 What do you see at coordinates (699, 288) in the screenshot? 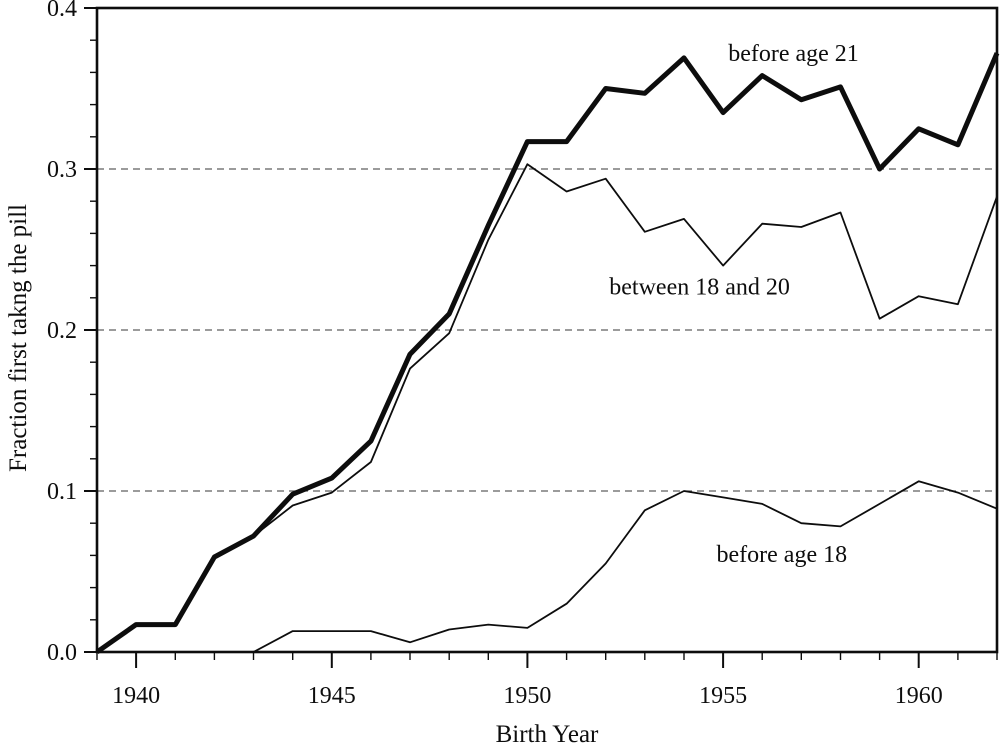
I see `series-label-between-18-and-20: between 18 and 20` at bounding box center [699, 288].